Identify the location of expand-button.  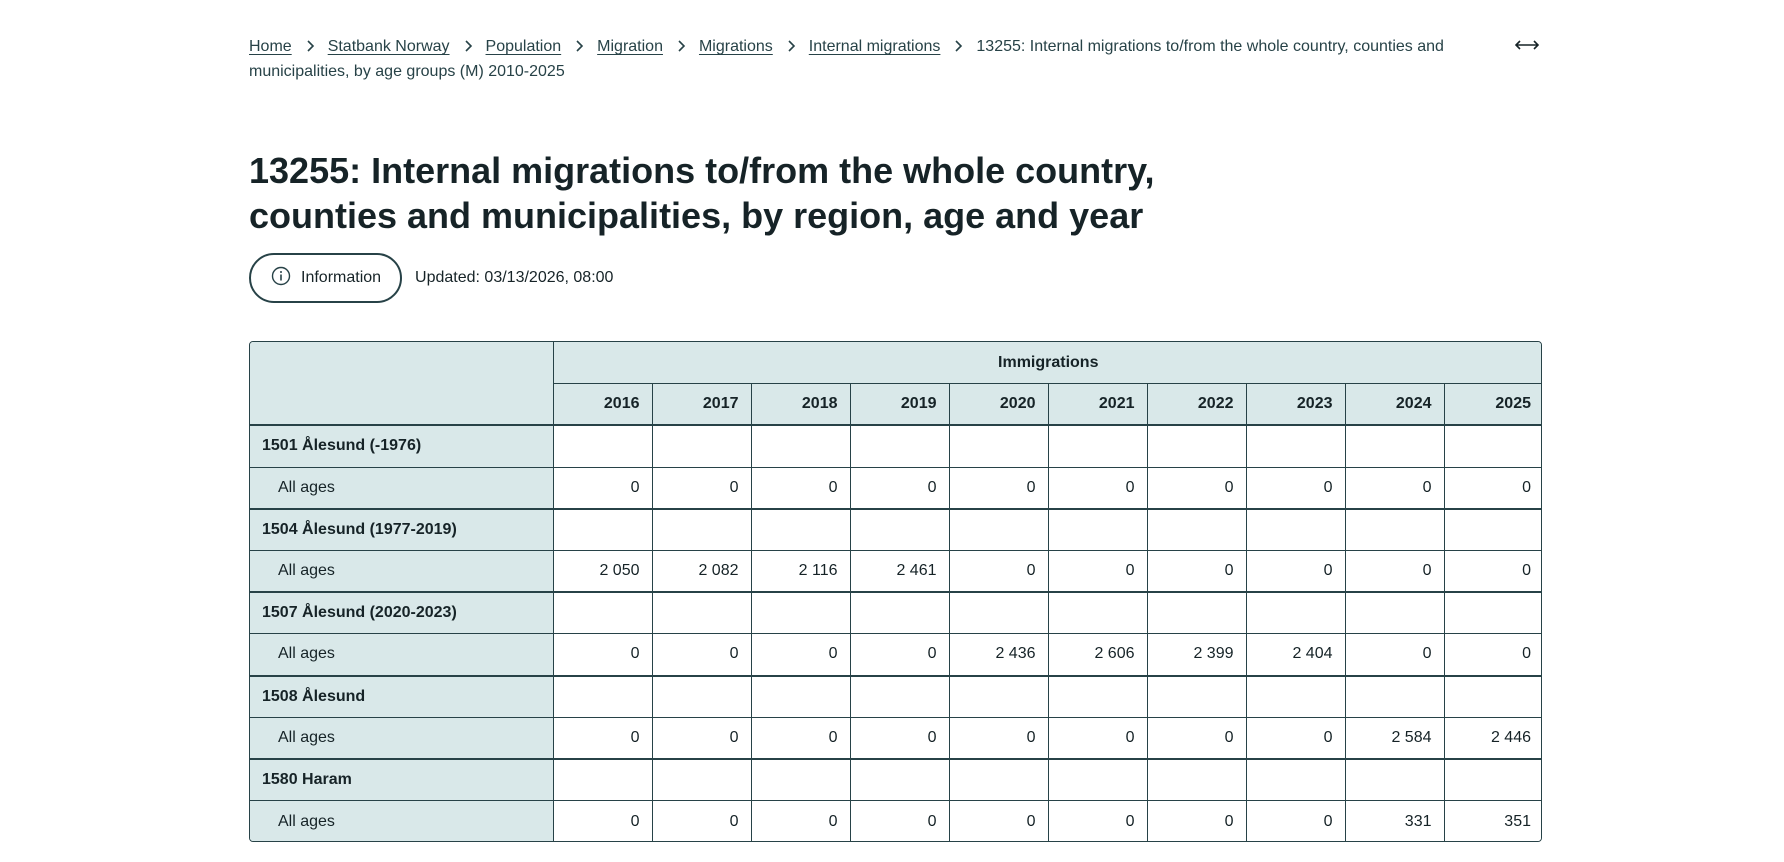
(1527, 47).